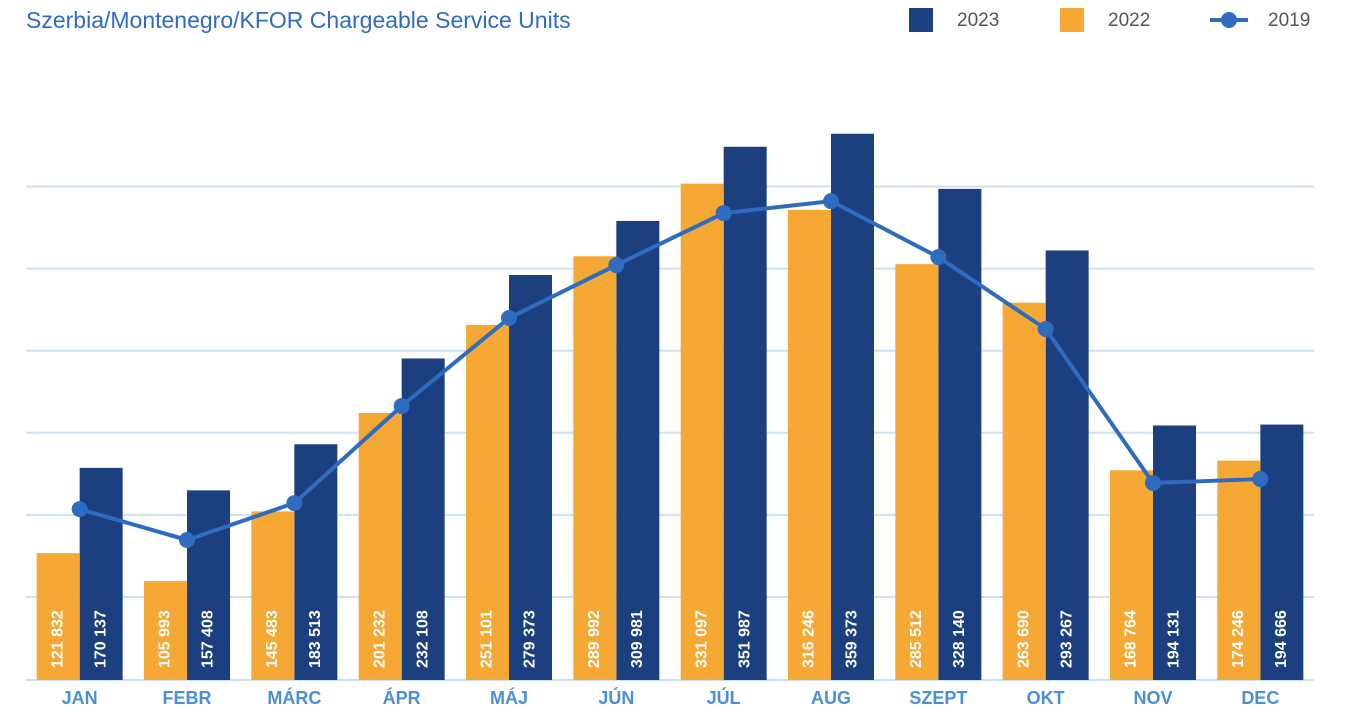 The width and height of the screenshot is (1348, 713). I want to click on data-label: 121 832, so click(57, 639).